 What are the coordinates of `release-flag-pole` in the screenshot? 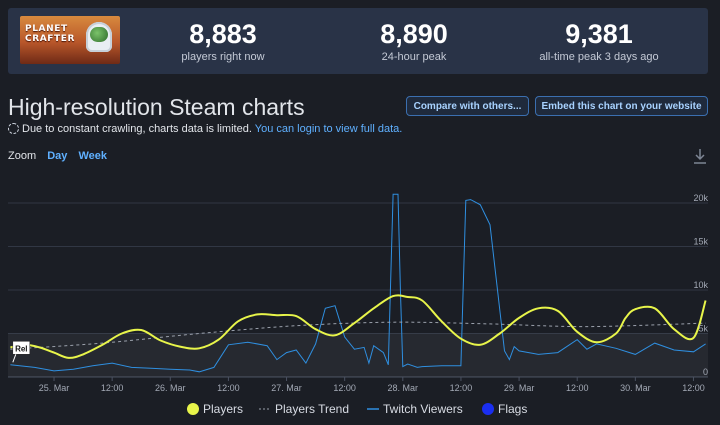 It's located at (14, 358).